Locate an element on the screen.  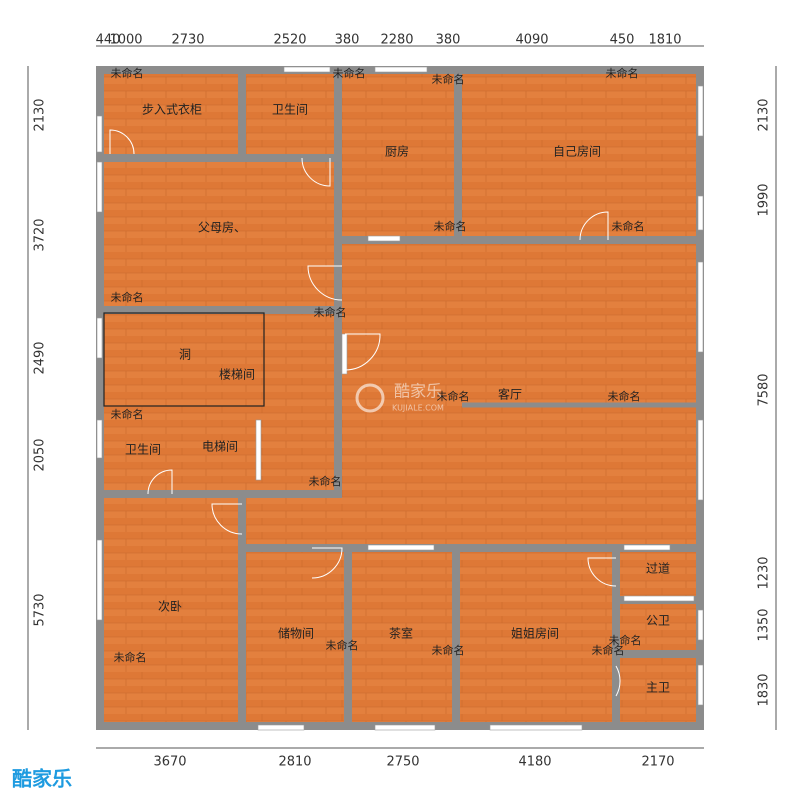
dimension-label: 2490 is located at coordinates (40, 357).